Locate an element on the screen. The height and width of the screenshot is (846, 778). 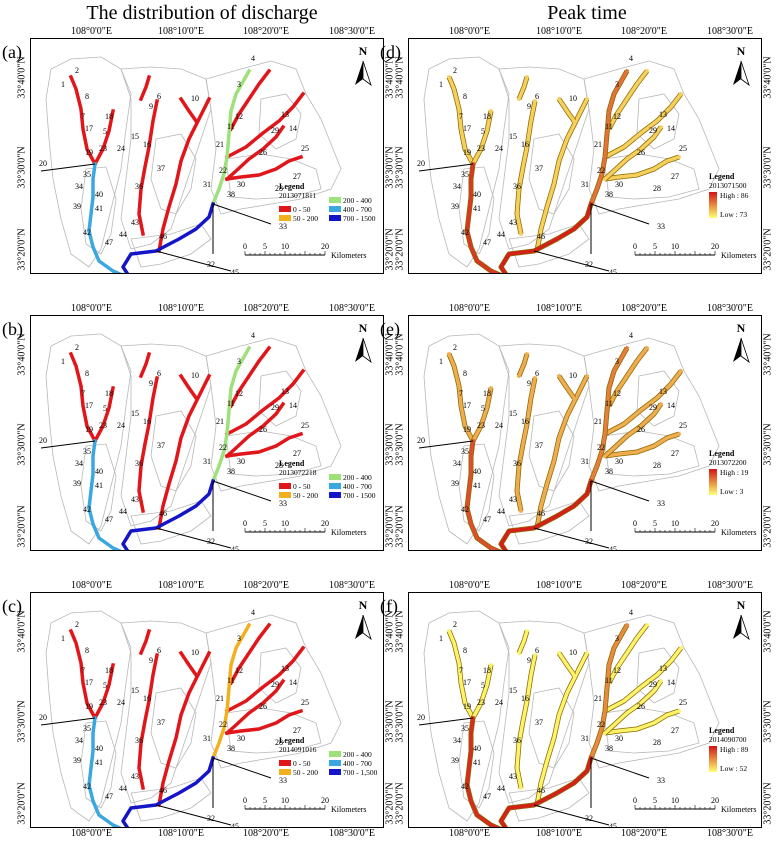
latitude-label: 33°20'0"N is located at coordinates (22, 803).